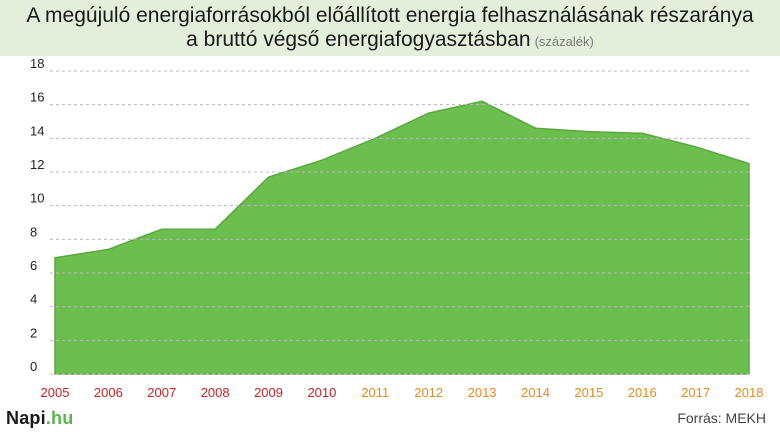  What do you see at coordinates (26, 418) in the screenshot?
I see `logo-main: Napi` at bounding box center [26, 418].